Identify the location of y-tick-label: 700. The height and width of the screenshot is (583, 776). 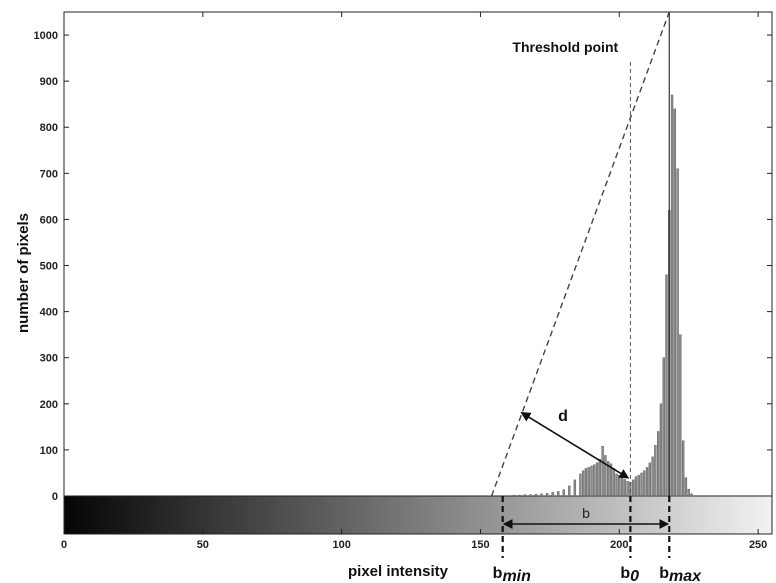
(49, 174).